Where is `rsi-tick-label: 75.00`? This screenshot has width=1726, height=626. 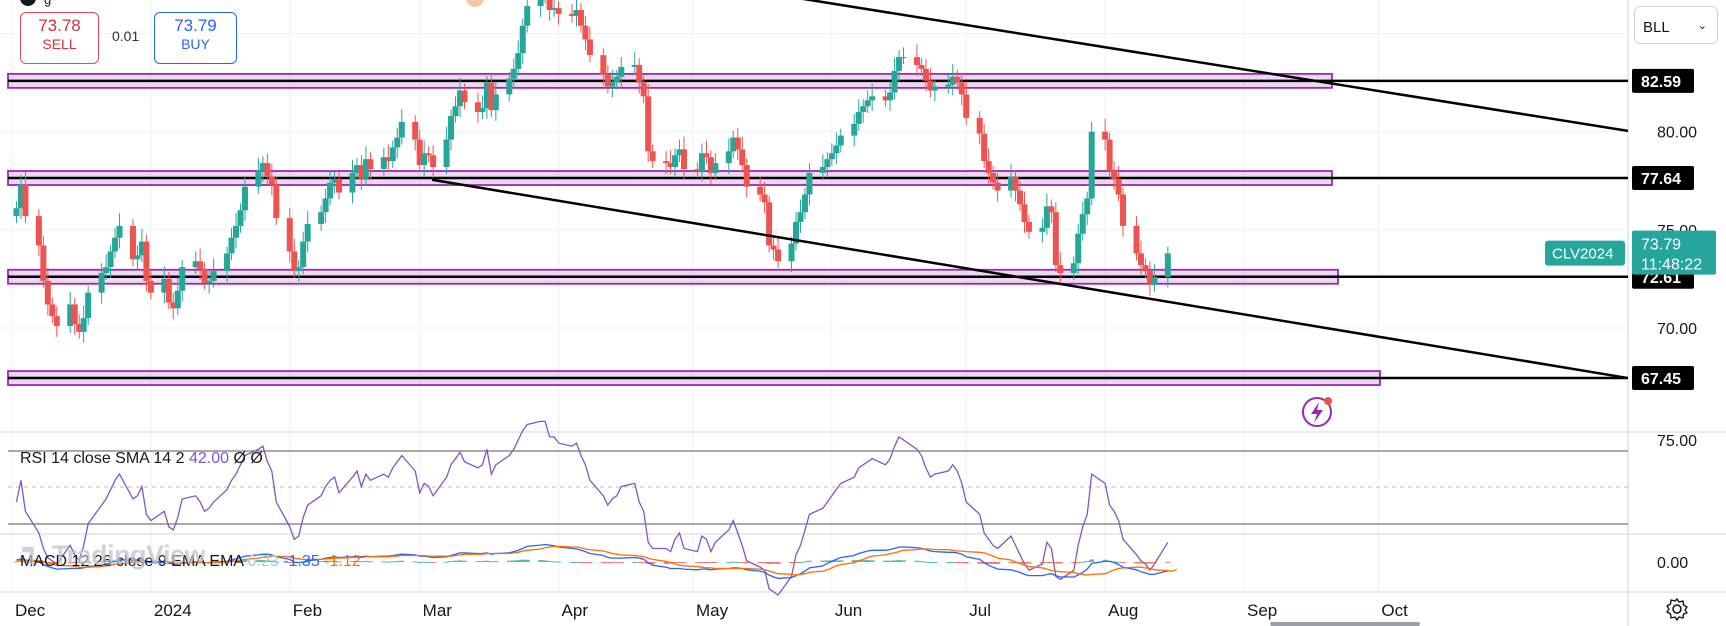
rsi-tick-label: 75.00 is located at coordinates (1677, 441).